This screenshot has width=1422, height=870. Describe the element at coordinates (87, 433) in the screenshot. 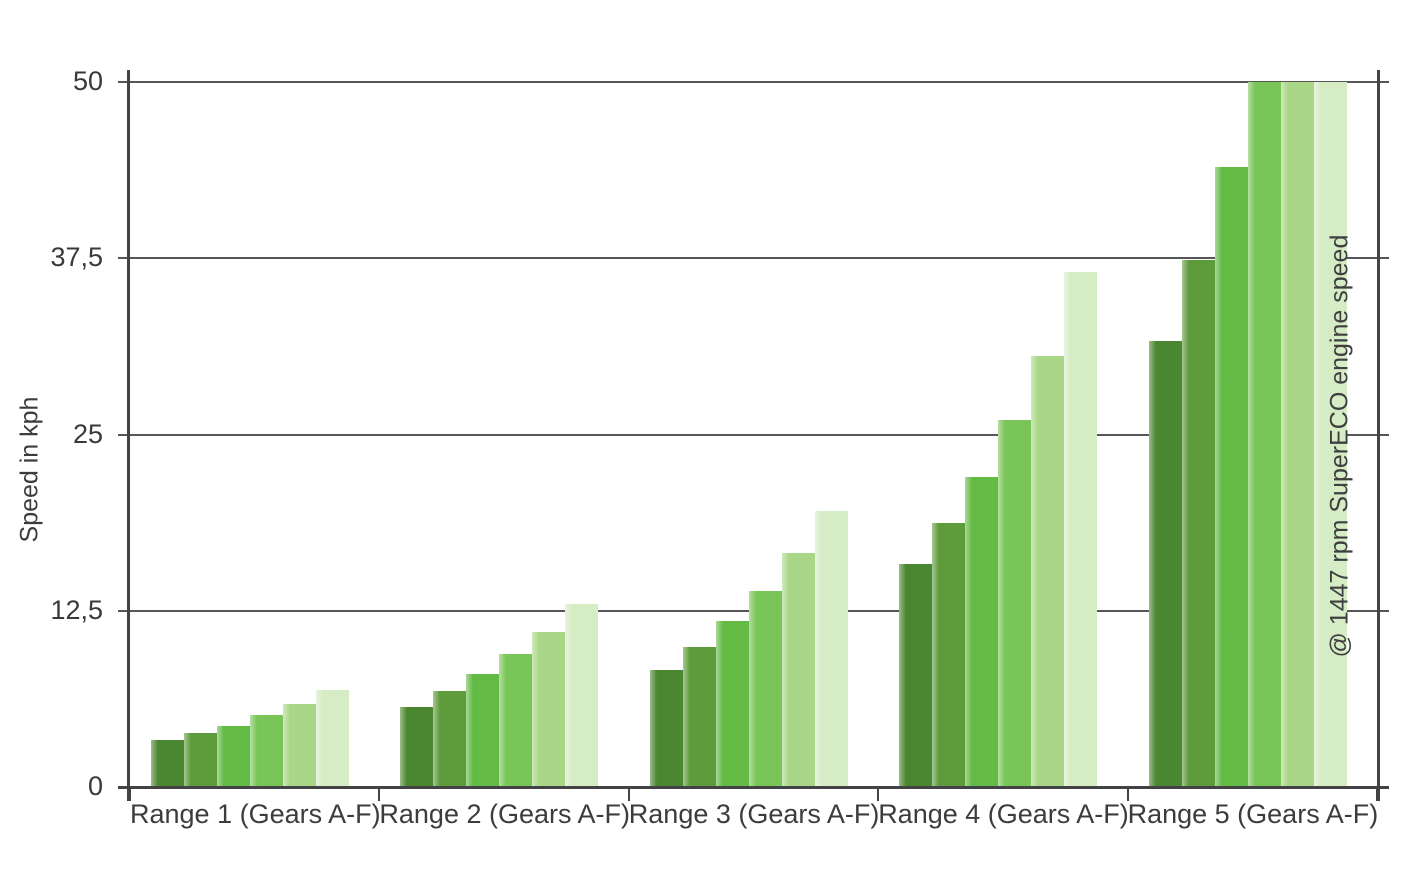

I see `y-tick-label: 25` at that location.